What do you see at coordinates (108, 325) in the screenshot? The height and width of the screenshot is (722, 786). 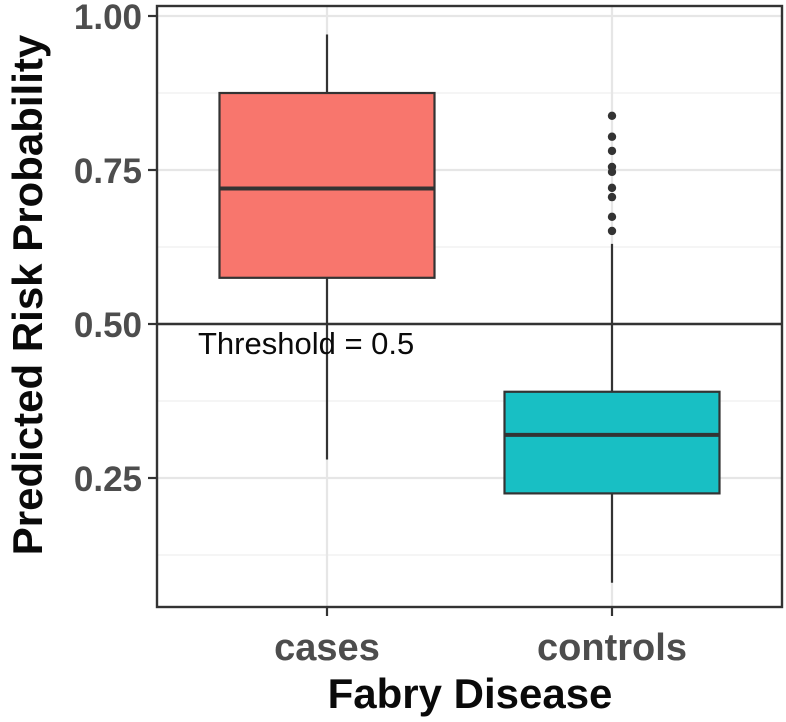 I see `y-tick-label: 0.50` at bounding box center [108, 325].